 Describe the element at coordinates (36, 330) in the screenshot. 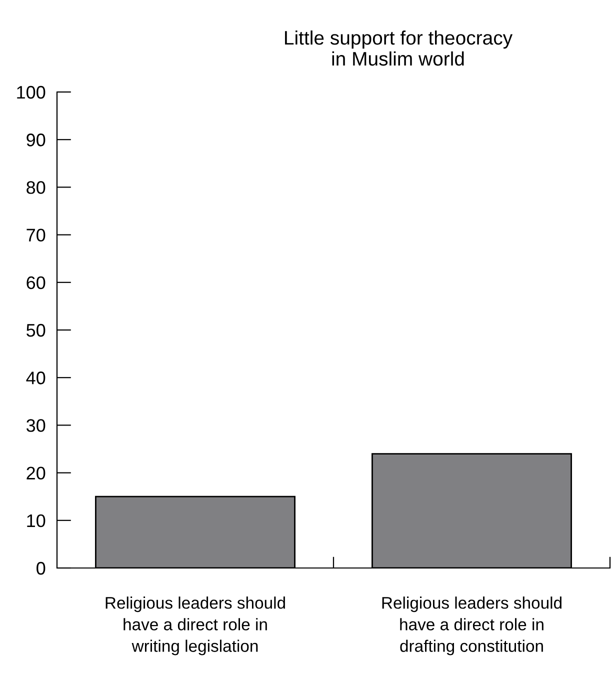

I see `y-tick-label: 50` at that location.